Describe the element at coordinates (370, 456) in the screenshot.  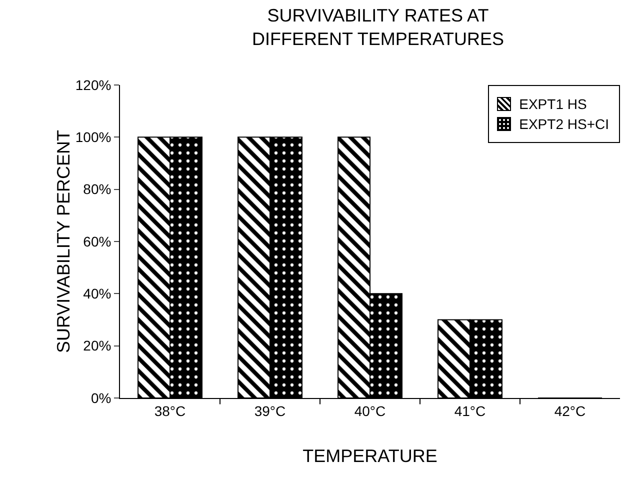
I see `x-axis-title: TEMPERATURE` at that location.